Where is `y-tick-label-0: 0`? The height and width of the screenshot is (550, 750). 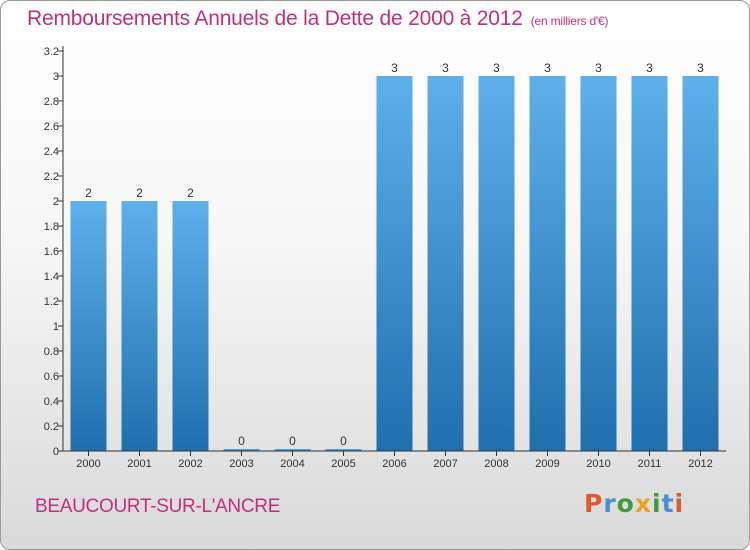 y-tick-label-0: 0 is located at coordinates (56, 452).